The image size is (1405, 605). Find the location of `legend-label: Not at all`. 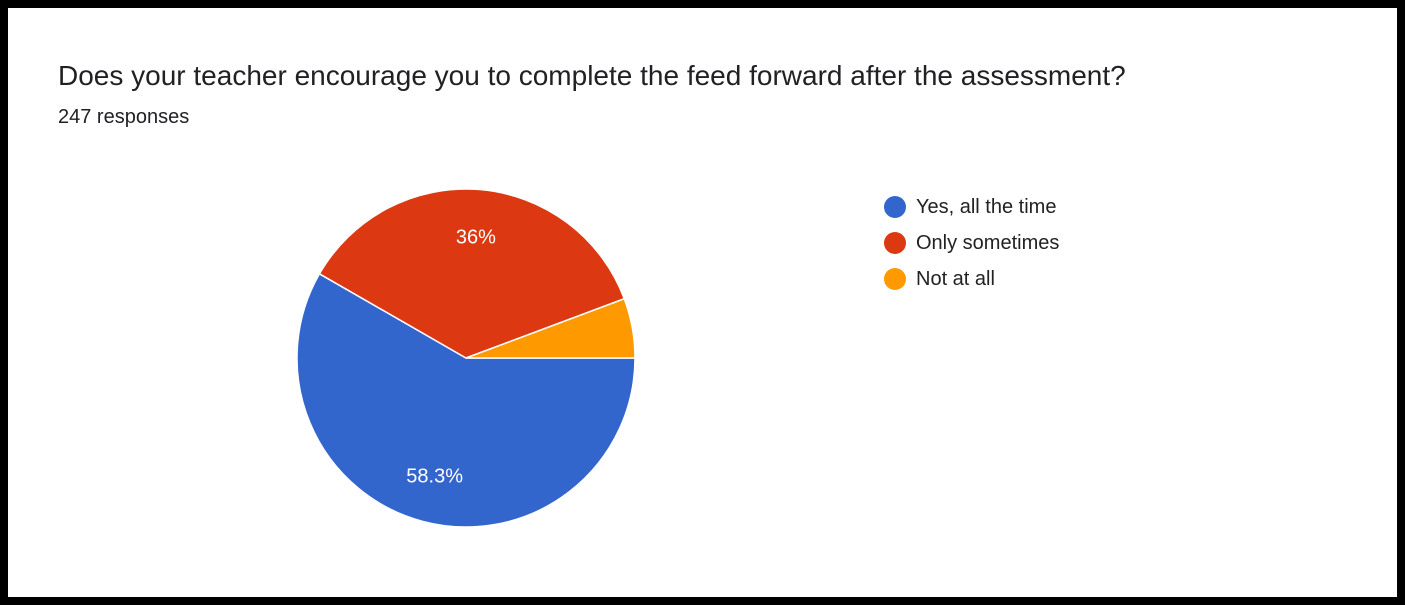

legend-label: Not at all is located at coordinates (955, 278).